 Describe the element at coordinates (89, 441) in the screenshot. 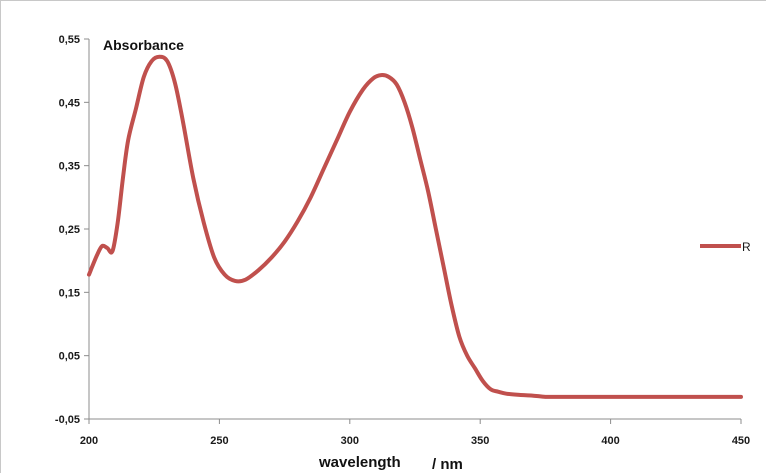

I see `x-tick-label: 200` at that location.